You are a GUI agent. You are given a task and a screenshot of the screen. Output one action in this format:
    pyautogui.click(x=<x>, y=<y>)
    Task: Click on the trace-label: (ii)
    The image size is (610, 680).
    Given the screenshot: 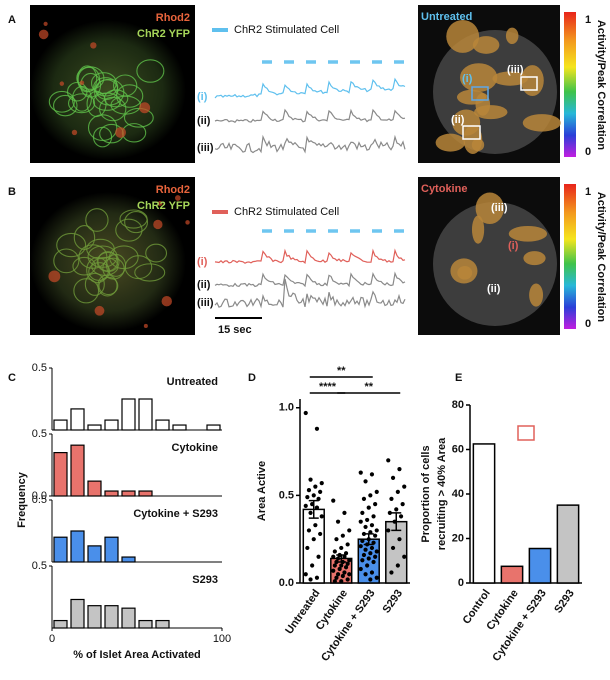 What is the action you would take?
    pyautogui.click(x=204, y=121)
    